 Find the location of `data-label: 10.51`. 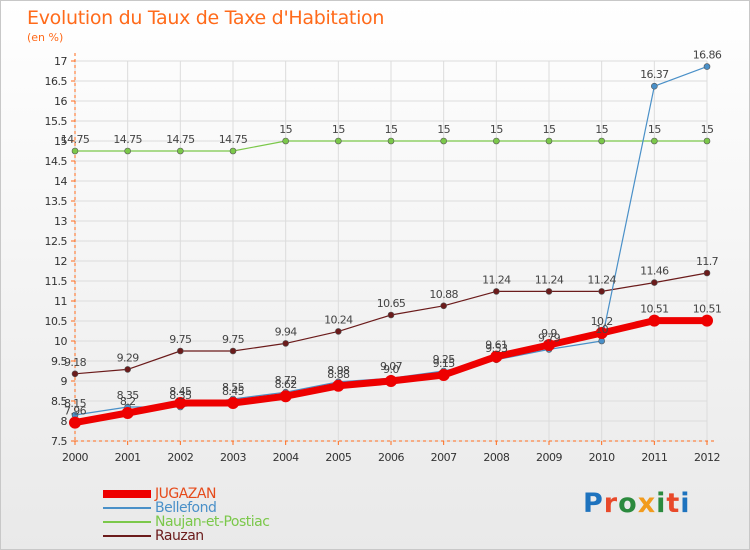

data-label: 10.51 is located at coordinates (707, 309).